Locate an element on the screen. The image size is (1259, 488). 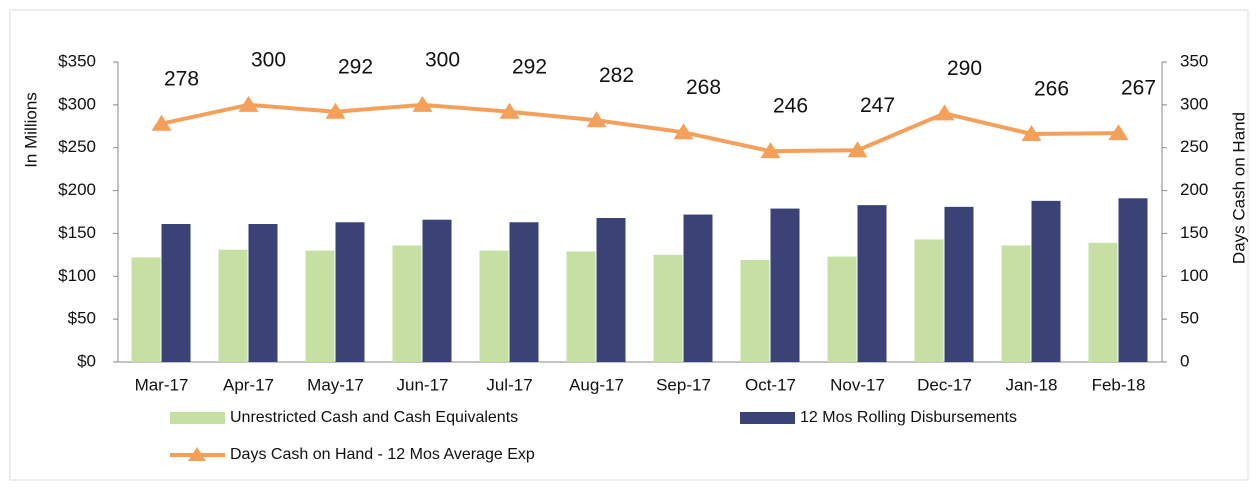
y-tick-label: $100 is located at coordinates (77, 275).